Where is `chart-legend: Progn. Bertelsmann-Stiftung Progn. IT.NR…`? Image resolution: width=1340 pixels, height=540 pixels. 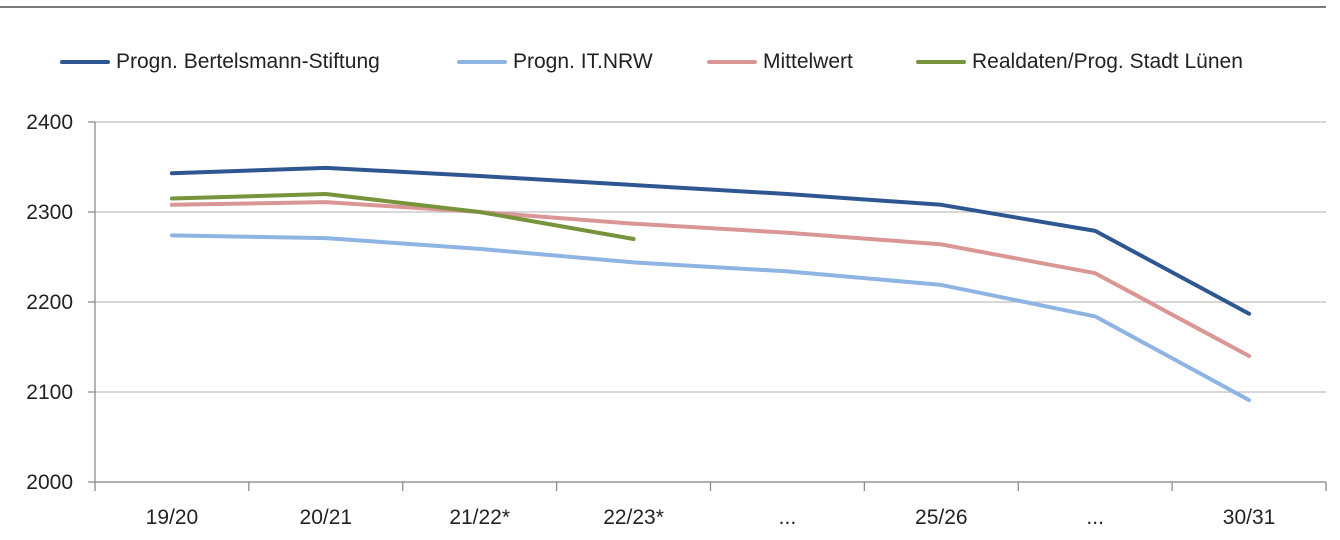
chart-legend: Progn. Bertelsmann-Stiftung Progn. IT.NR… is located at coordinates (690, 62).